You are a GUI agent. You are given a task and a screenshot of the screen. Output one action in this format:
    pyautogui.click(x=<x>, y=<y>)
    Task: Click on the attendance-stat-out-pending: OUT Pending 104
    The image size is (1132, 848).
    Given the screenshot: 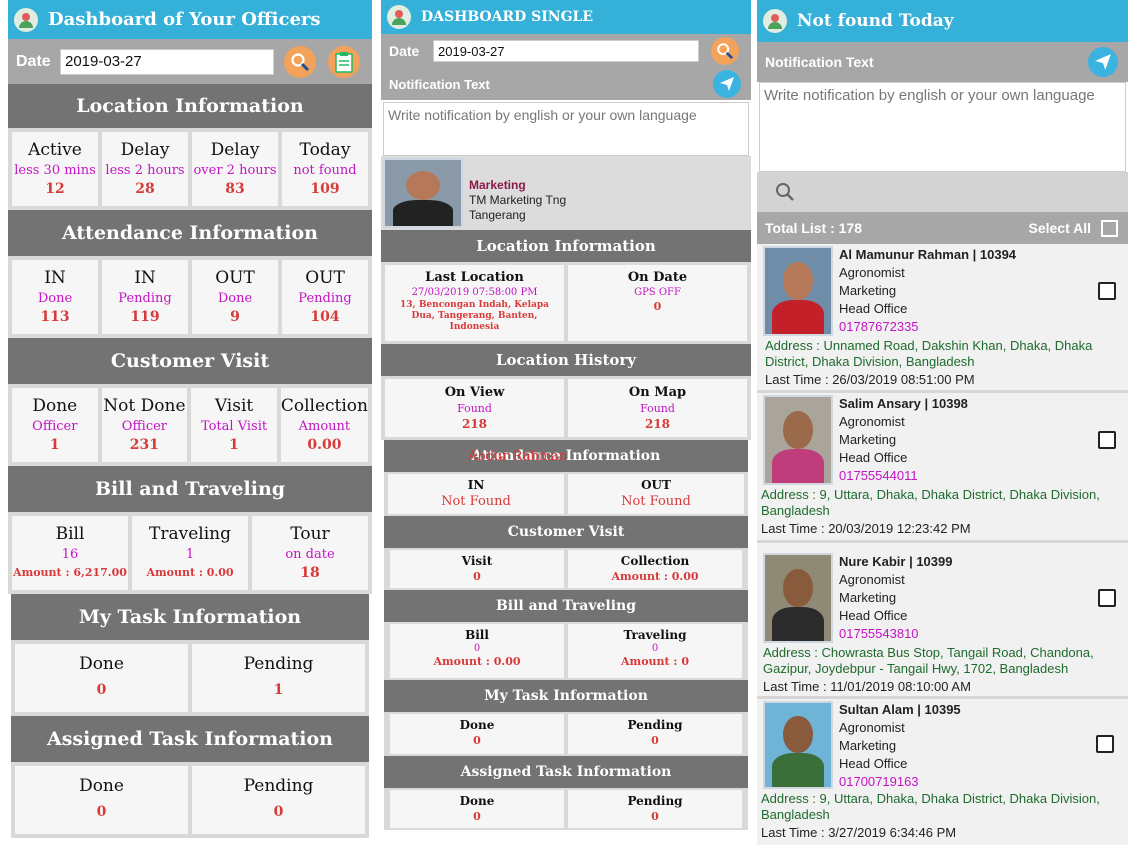 What is the action you would take?
    pyautogui.click(x=325, y=297)
    